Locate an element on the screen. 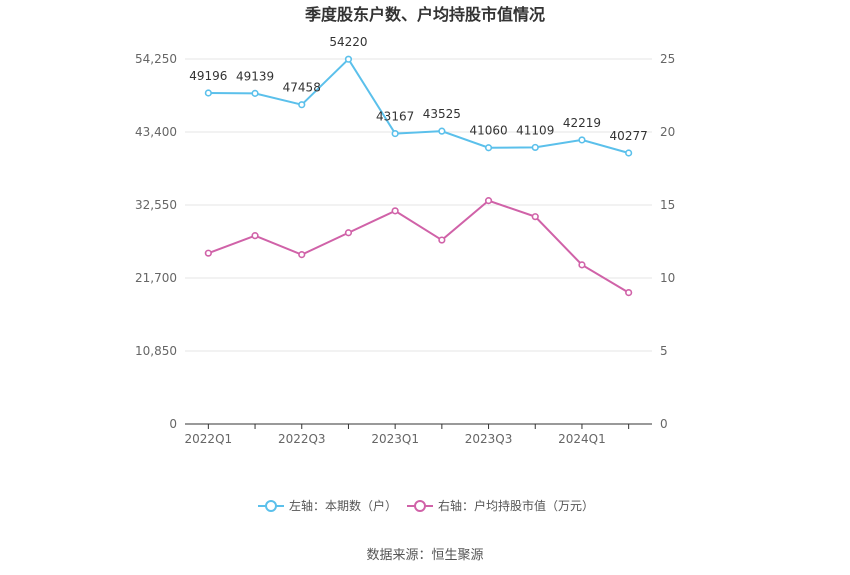 Image resolution: width=850 pixels, height=575 pixels. data-label: 42219 is located at coordinates (582, 123).